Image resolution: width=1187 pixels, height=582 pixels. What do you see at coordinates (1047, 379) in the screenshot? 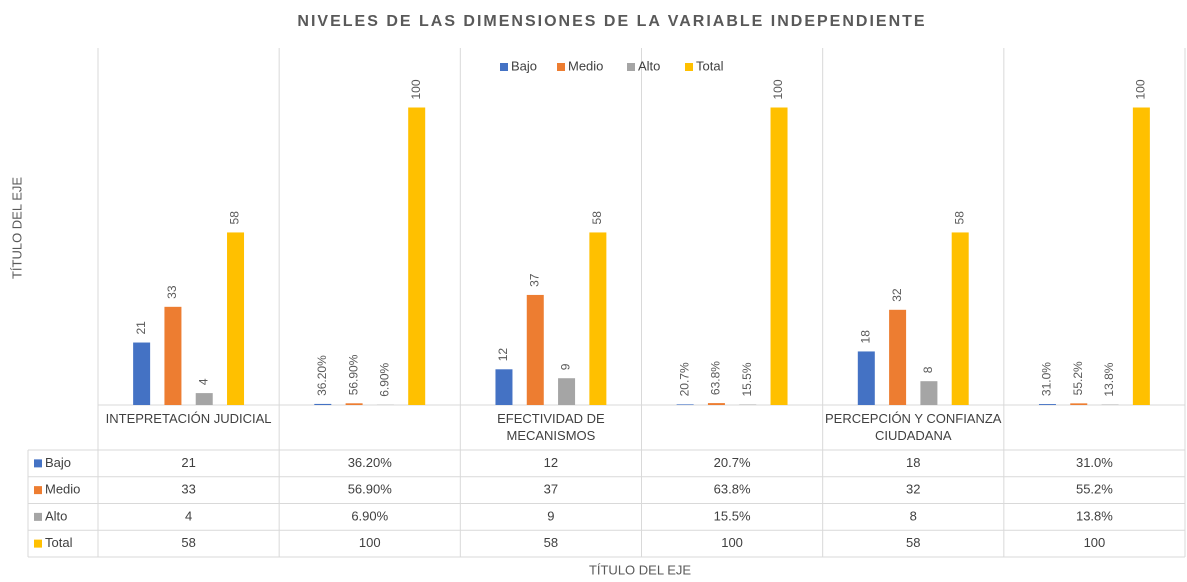
I see `data-label: 31.0%` at bounding box center [1047, 379].